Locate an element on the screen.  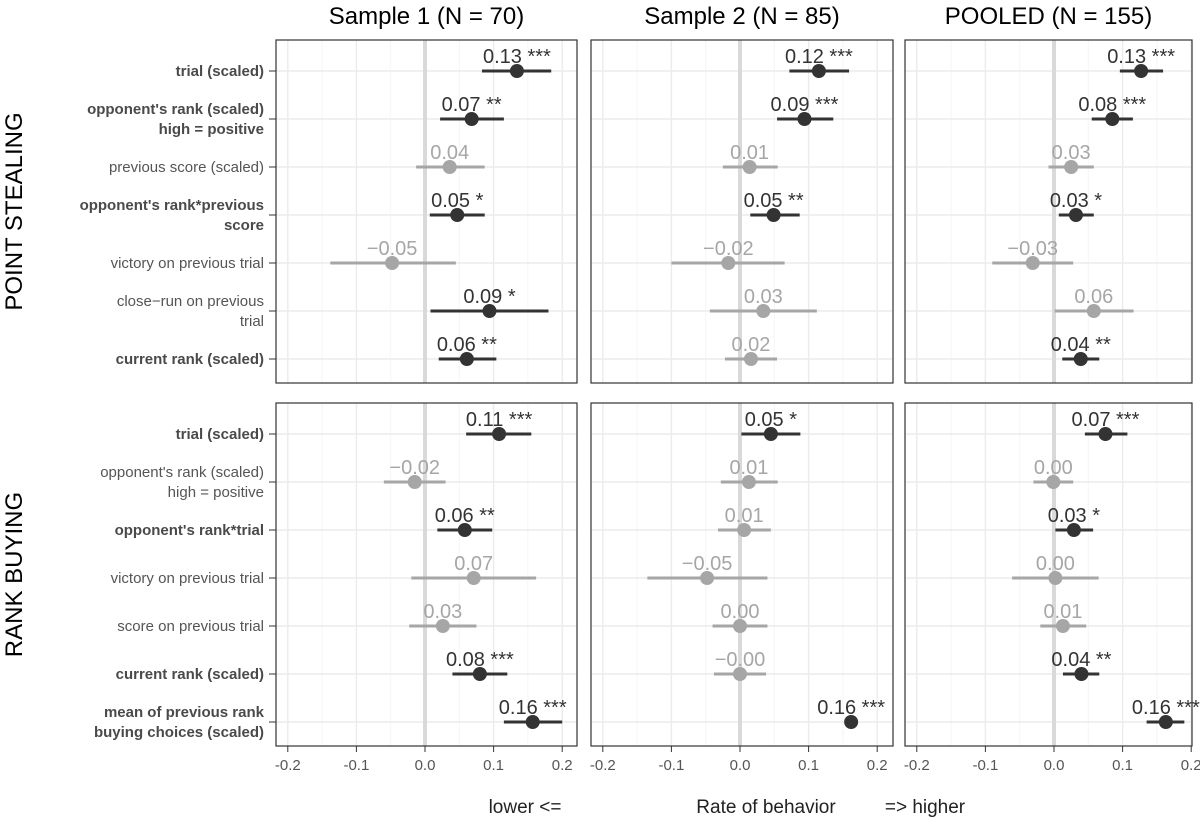
column-title: Sample 1 (N = 70) is located at coordinates (426, 16).